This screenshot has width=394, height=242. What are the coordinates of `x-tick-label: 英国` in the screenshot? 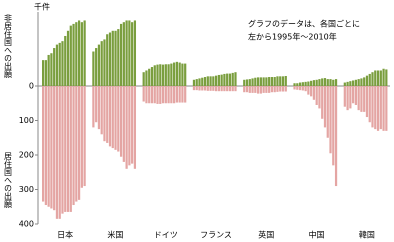 It's located at (266, 235).